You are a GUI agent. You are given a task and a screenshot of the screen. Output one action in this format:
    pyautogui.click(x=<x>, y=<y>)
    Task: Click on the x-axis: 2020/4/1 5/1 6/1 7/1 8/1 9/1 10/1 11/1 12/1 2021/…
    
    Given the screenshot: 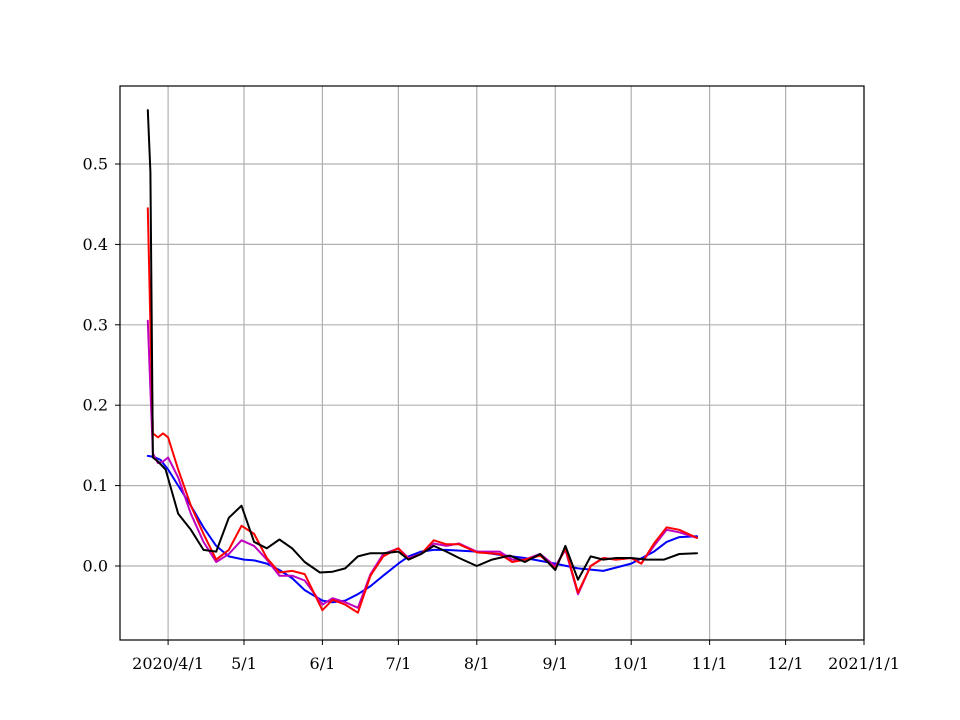 What is the action you would take?
    pyautogui.click(x=516, y=656)
    